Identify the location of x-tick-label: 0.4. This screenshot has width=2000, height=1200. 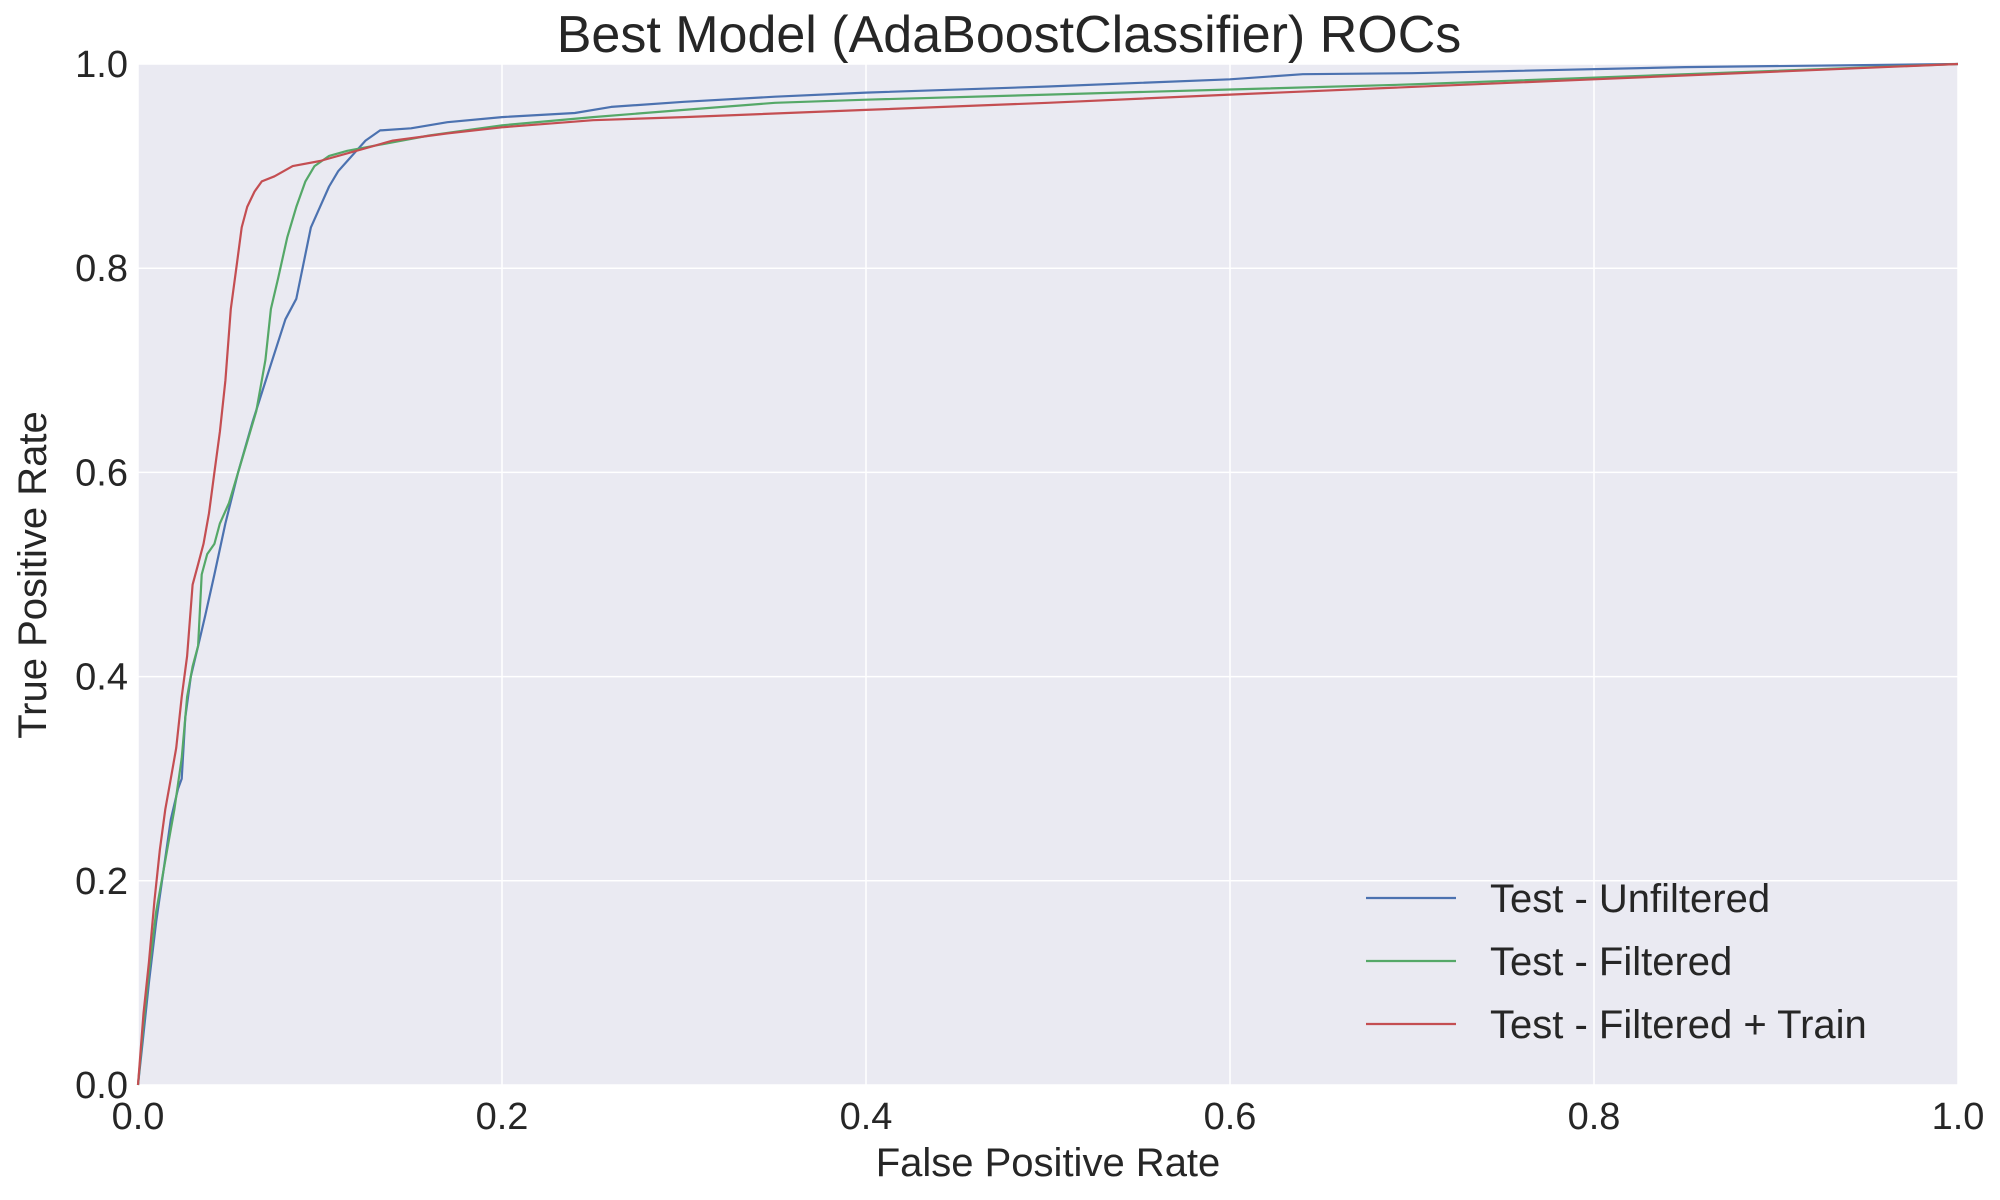
(866, 1117).